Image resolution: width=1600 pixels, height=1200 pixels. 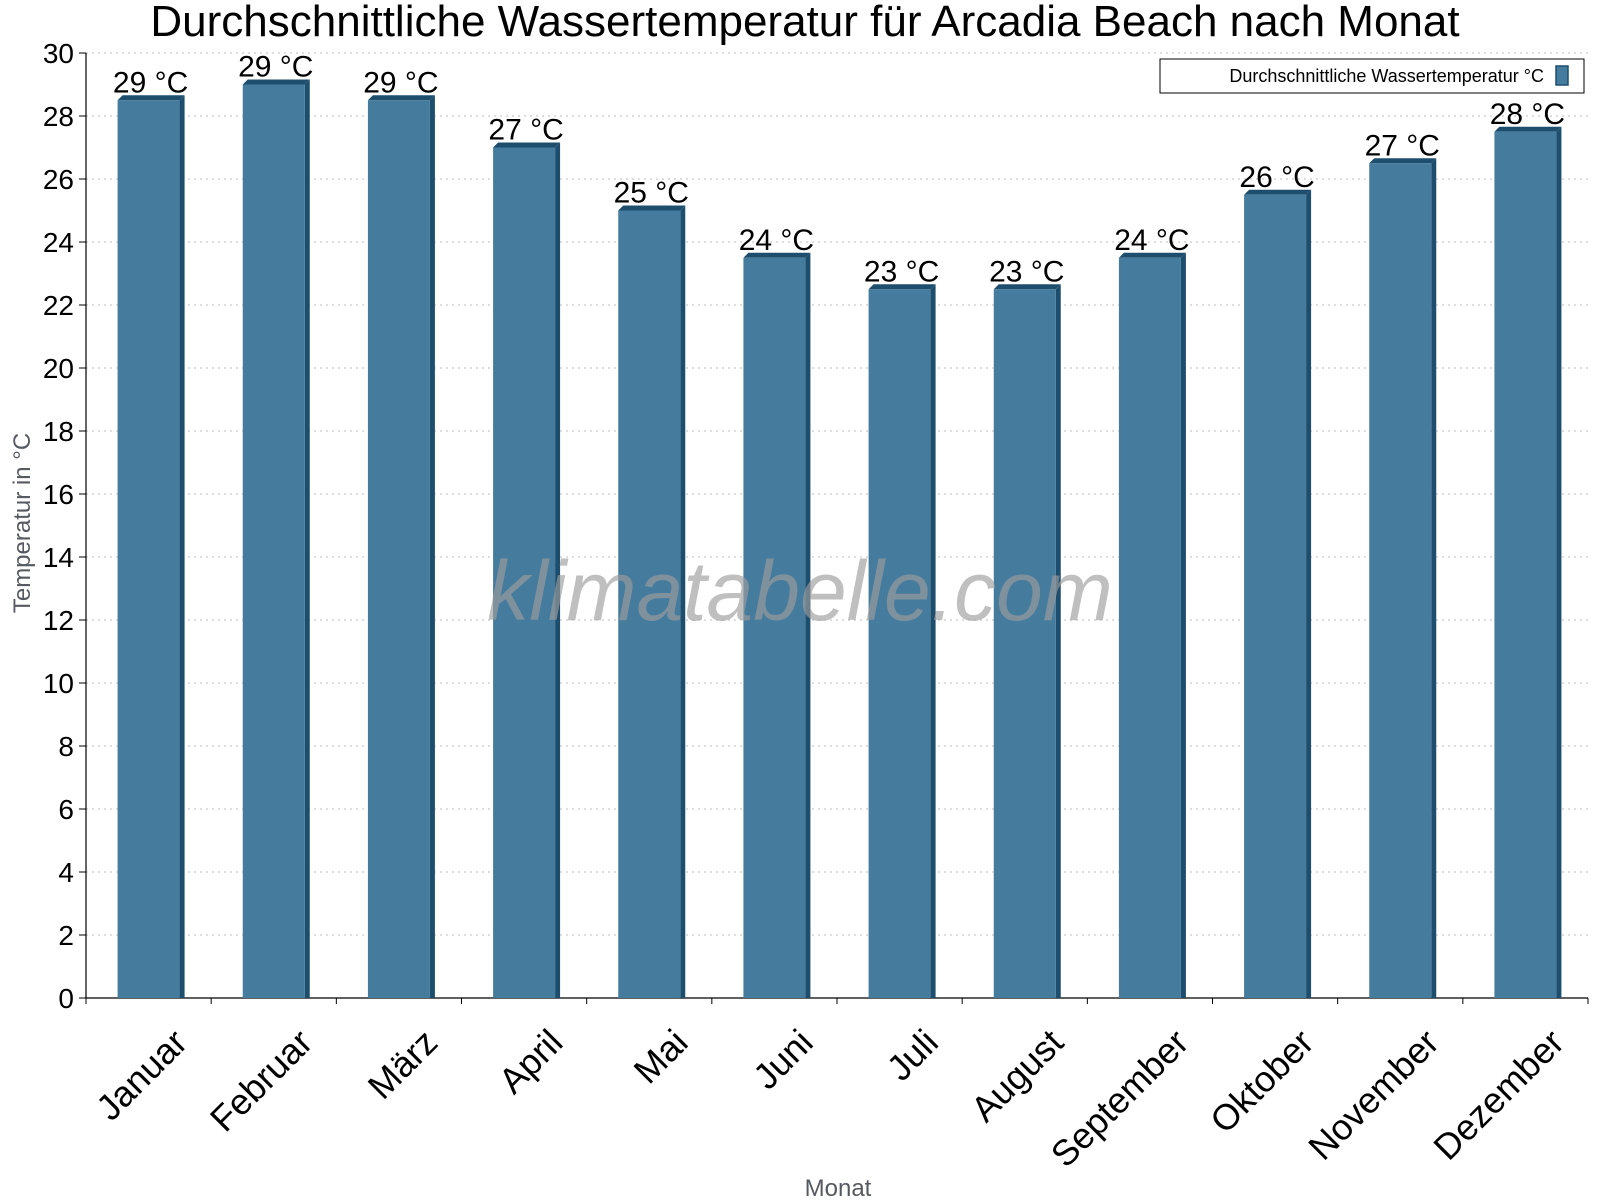 What do you see at coordinates (58, 557) in the screenshot?
I see `y-tick-label: 14` at bounding box center [58, 557].